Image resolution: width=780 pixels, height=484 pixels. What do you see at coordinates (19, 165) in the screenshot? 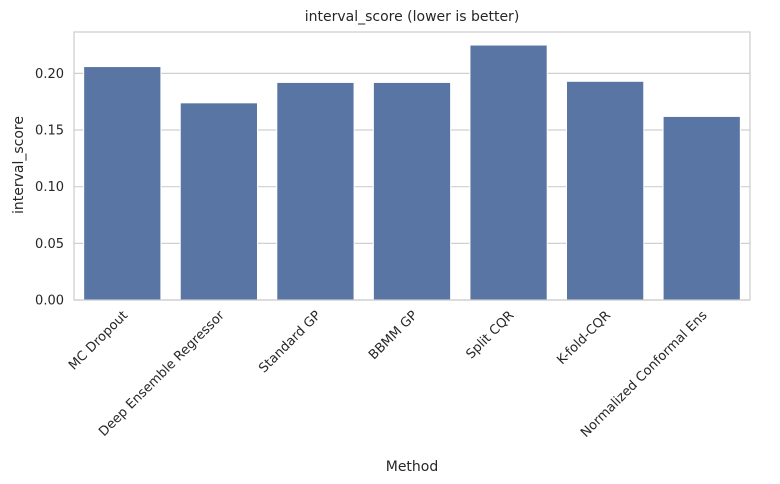
I see `y-axis-label: interval_score` at bounding box center [19, 165].